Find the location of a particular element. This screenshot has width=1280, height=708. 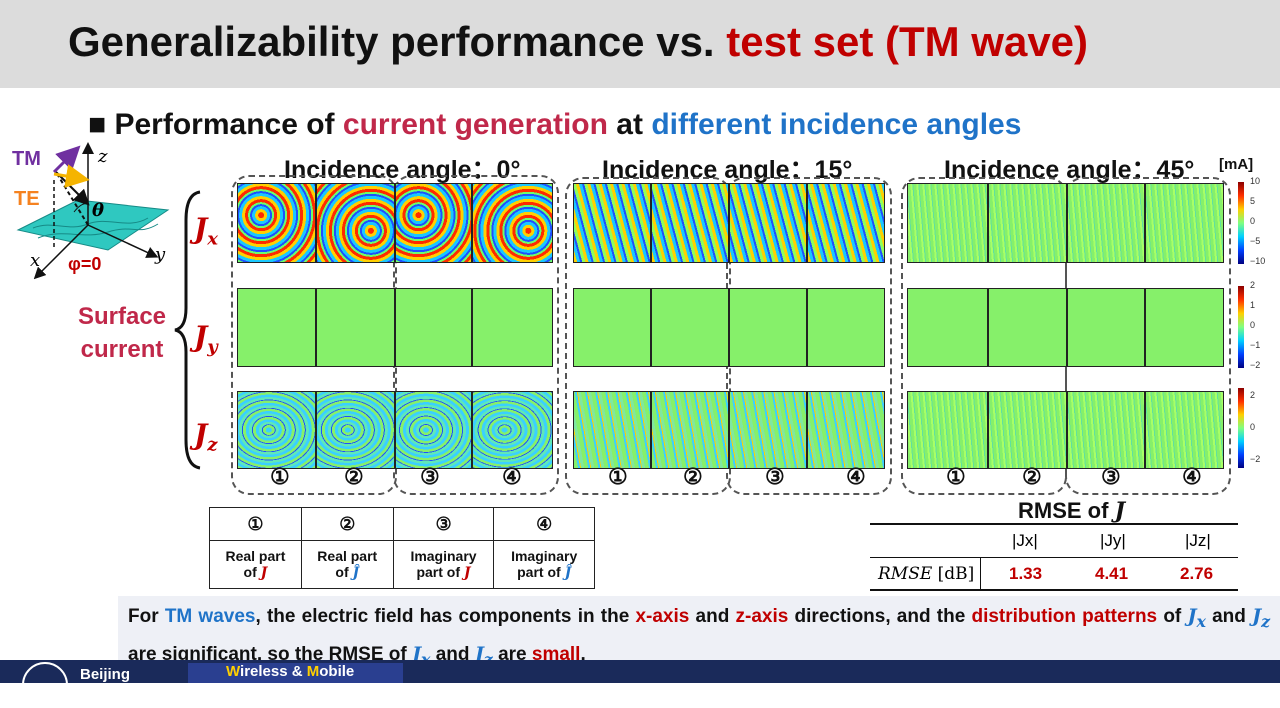

rmse-rule-top is located at coordinates (1054, 524).